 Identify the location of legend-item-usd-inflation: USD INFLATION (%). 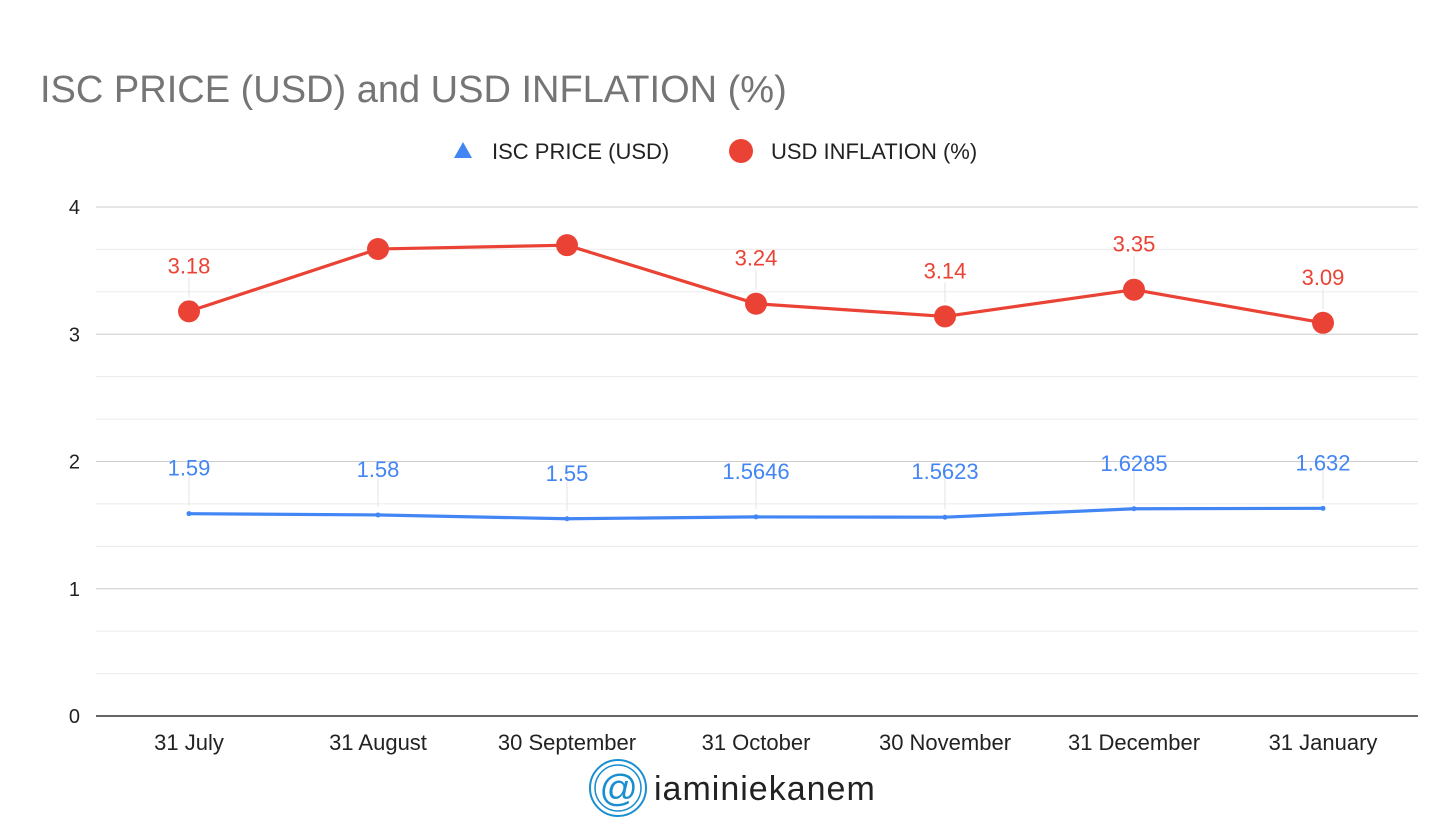
(853, 151).